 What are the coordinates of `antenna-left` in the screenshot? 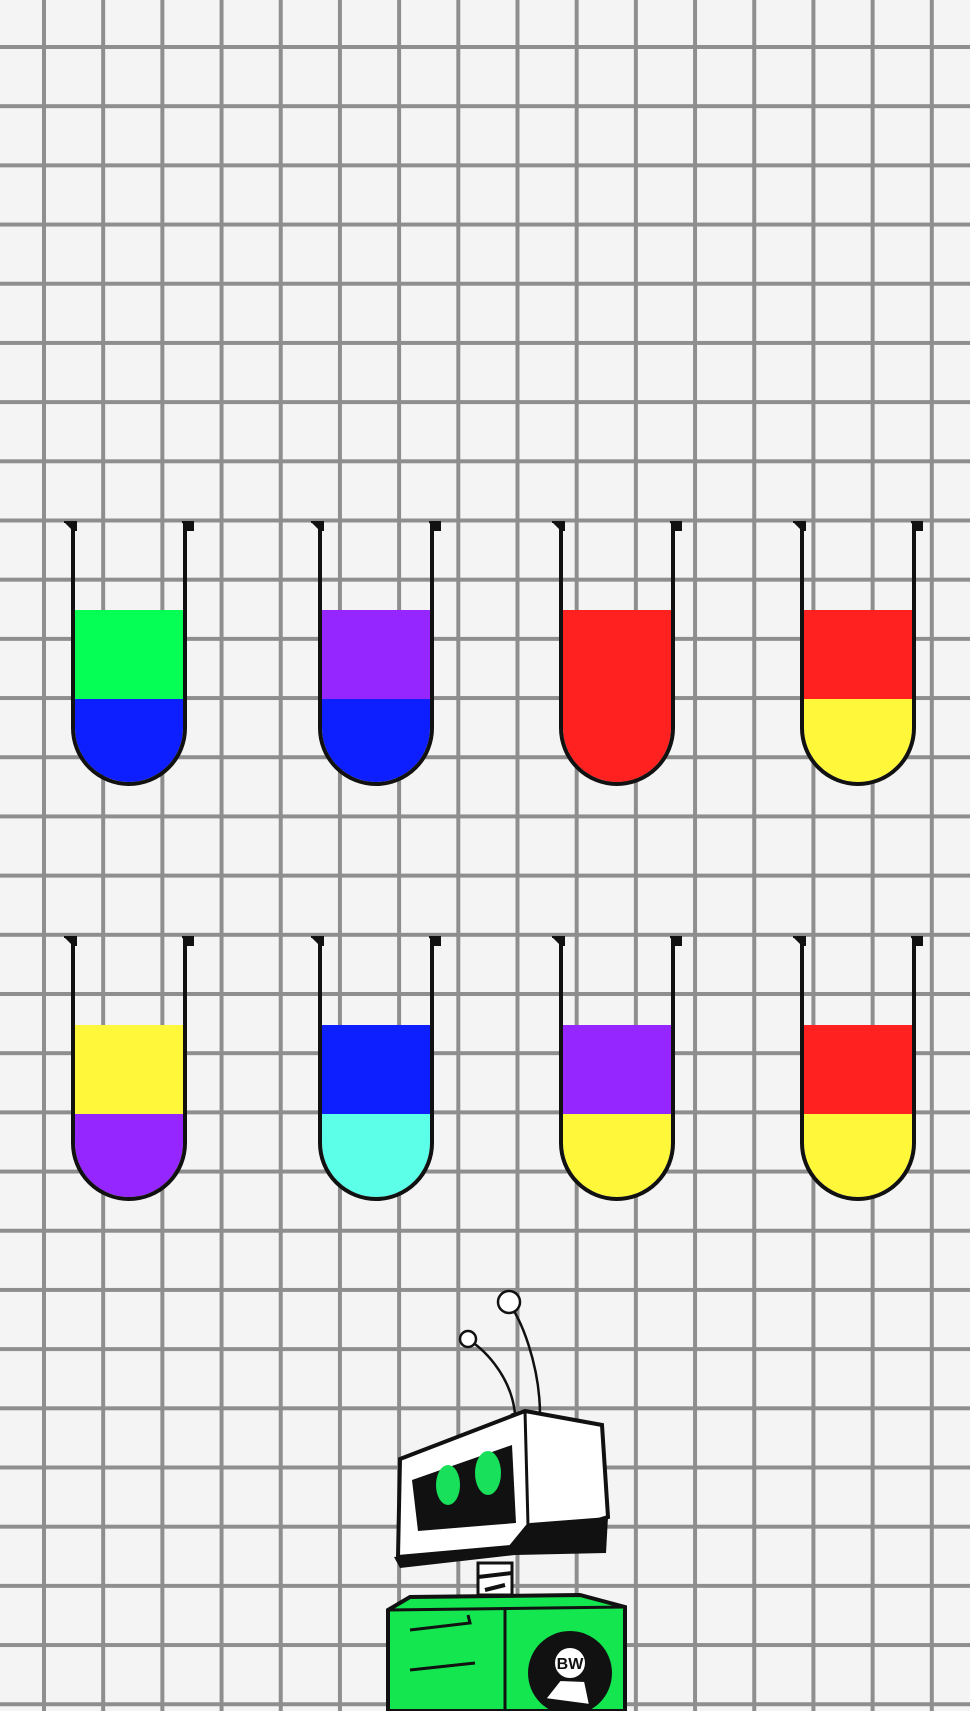 It's located at (492, 1377).